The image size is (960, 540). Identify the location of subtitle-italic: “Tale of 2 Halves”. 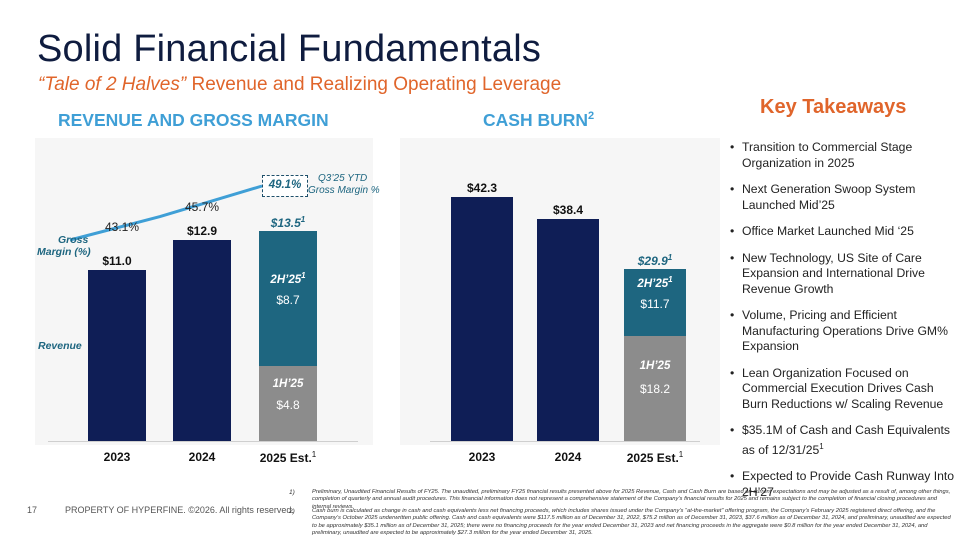
(112, 84).